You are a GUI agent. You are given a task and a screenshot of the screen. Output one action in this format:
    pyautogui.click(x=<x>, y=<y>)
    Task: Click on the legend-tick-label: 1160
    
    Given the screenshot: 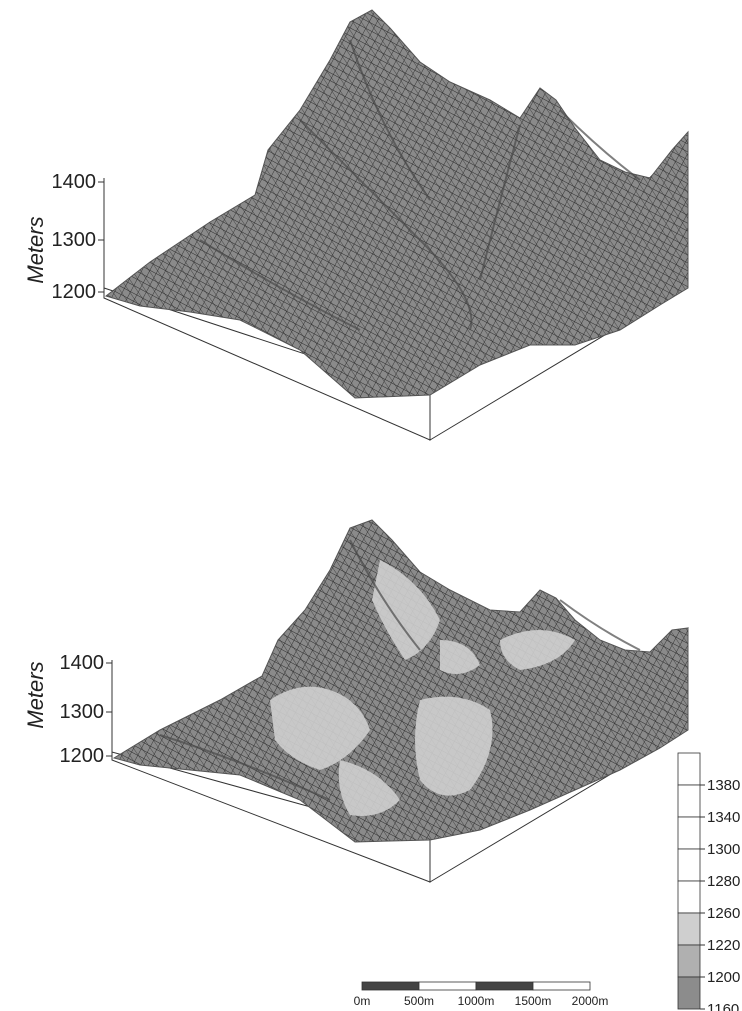 What is the action you would take?
    pyautogui.click(x=723, y=1006)
    